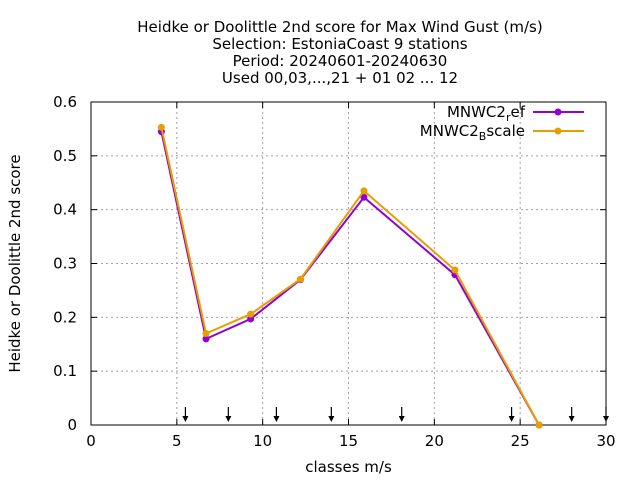  Describe the element at coordinates (348, 467) in the screenshot. I see `x-axis-label: classes m/s` at that location.